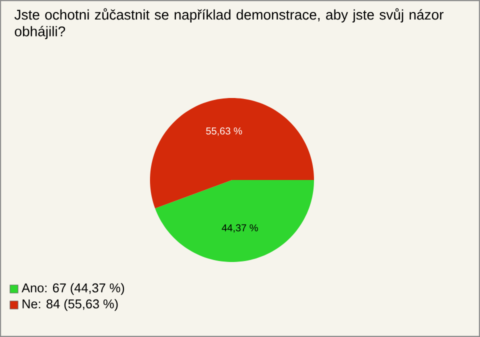 This screenshot has width=480, height=337. Describe the element at coordinates (229, 24) in the screenshot. I see `chart-title: Jste ochotni zůčastnit se například demonstrace, aby jste svůj názor obhájili?` at that location.